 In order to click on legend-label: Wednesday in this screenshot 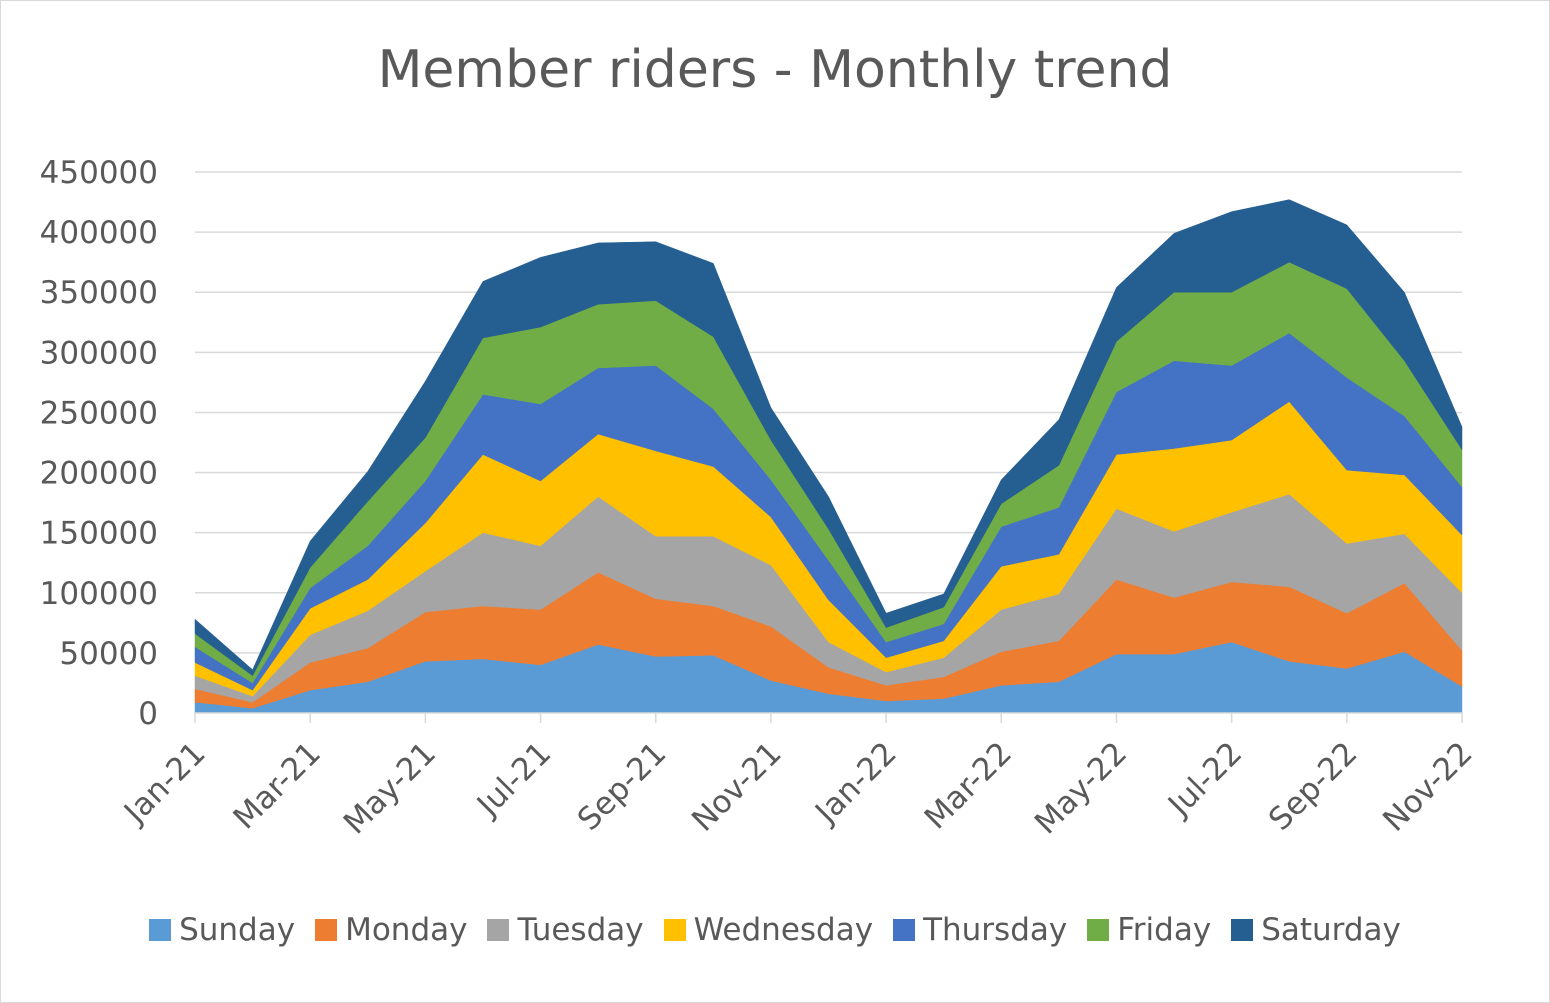, I will do `click(783, 930)`.